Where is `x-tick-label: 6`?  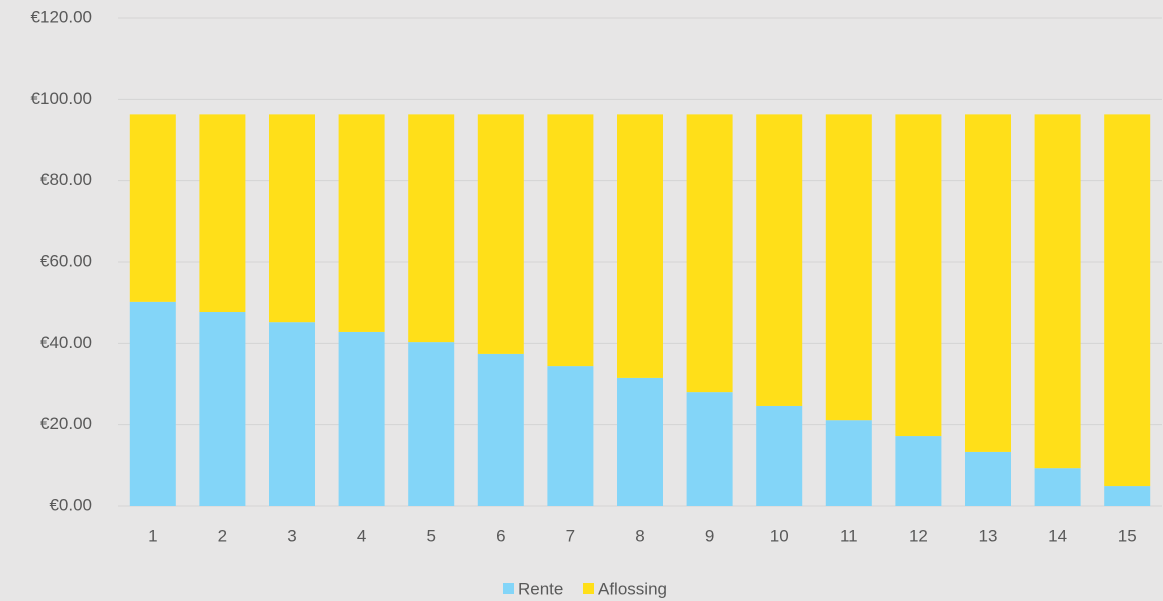 x-tick-label: 6 is located at coordinates (500, 535).